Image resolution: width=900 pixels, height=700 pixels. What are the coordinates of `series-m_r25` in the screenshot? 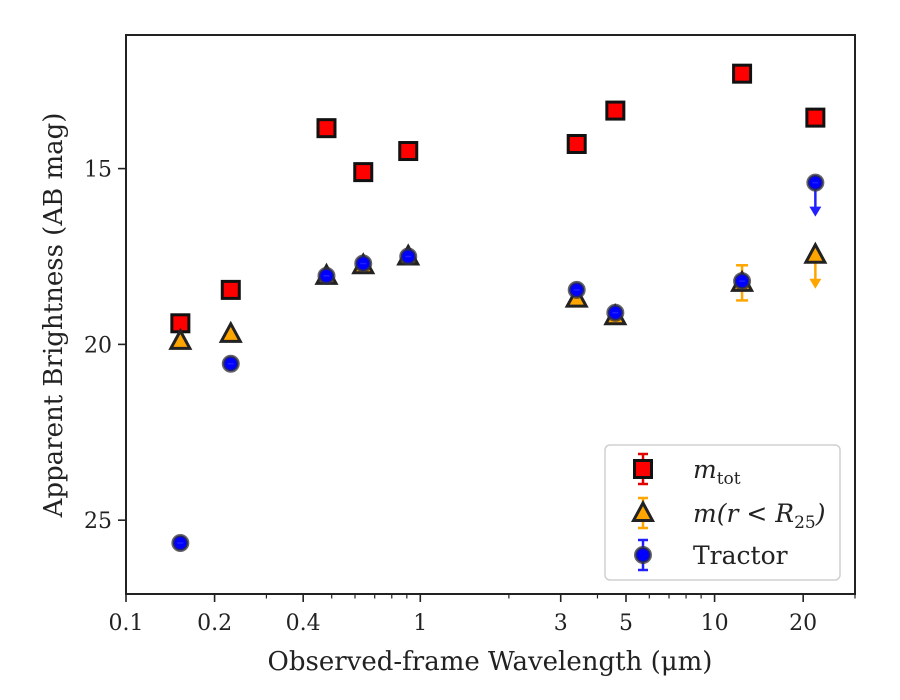 It's located at (498, 295).